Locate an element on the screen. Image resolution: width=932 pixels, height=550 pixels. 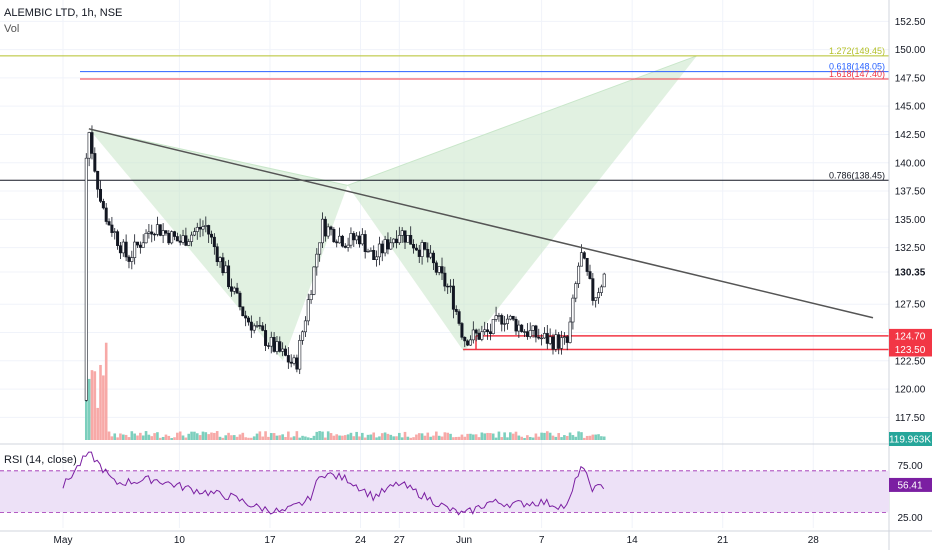
price-tick: 152.50 is located at coordinates (910, 22).